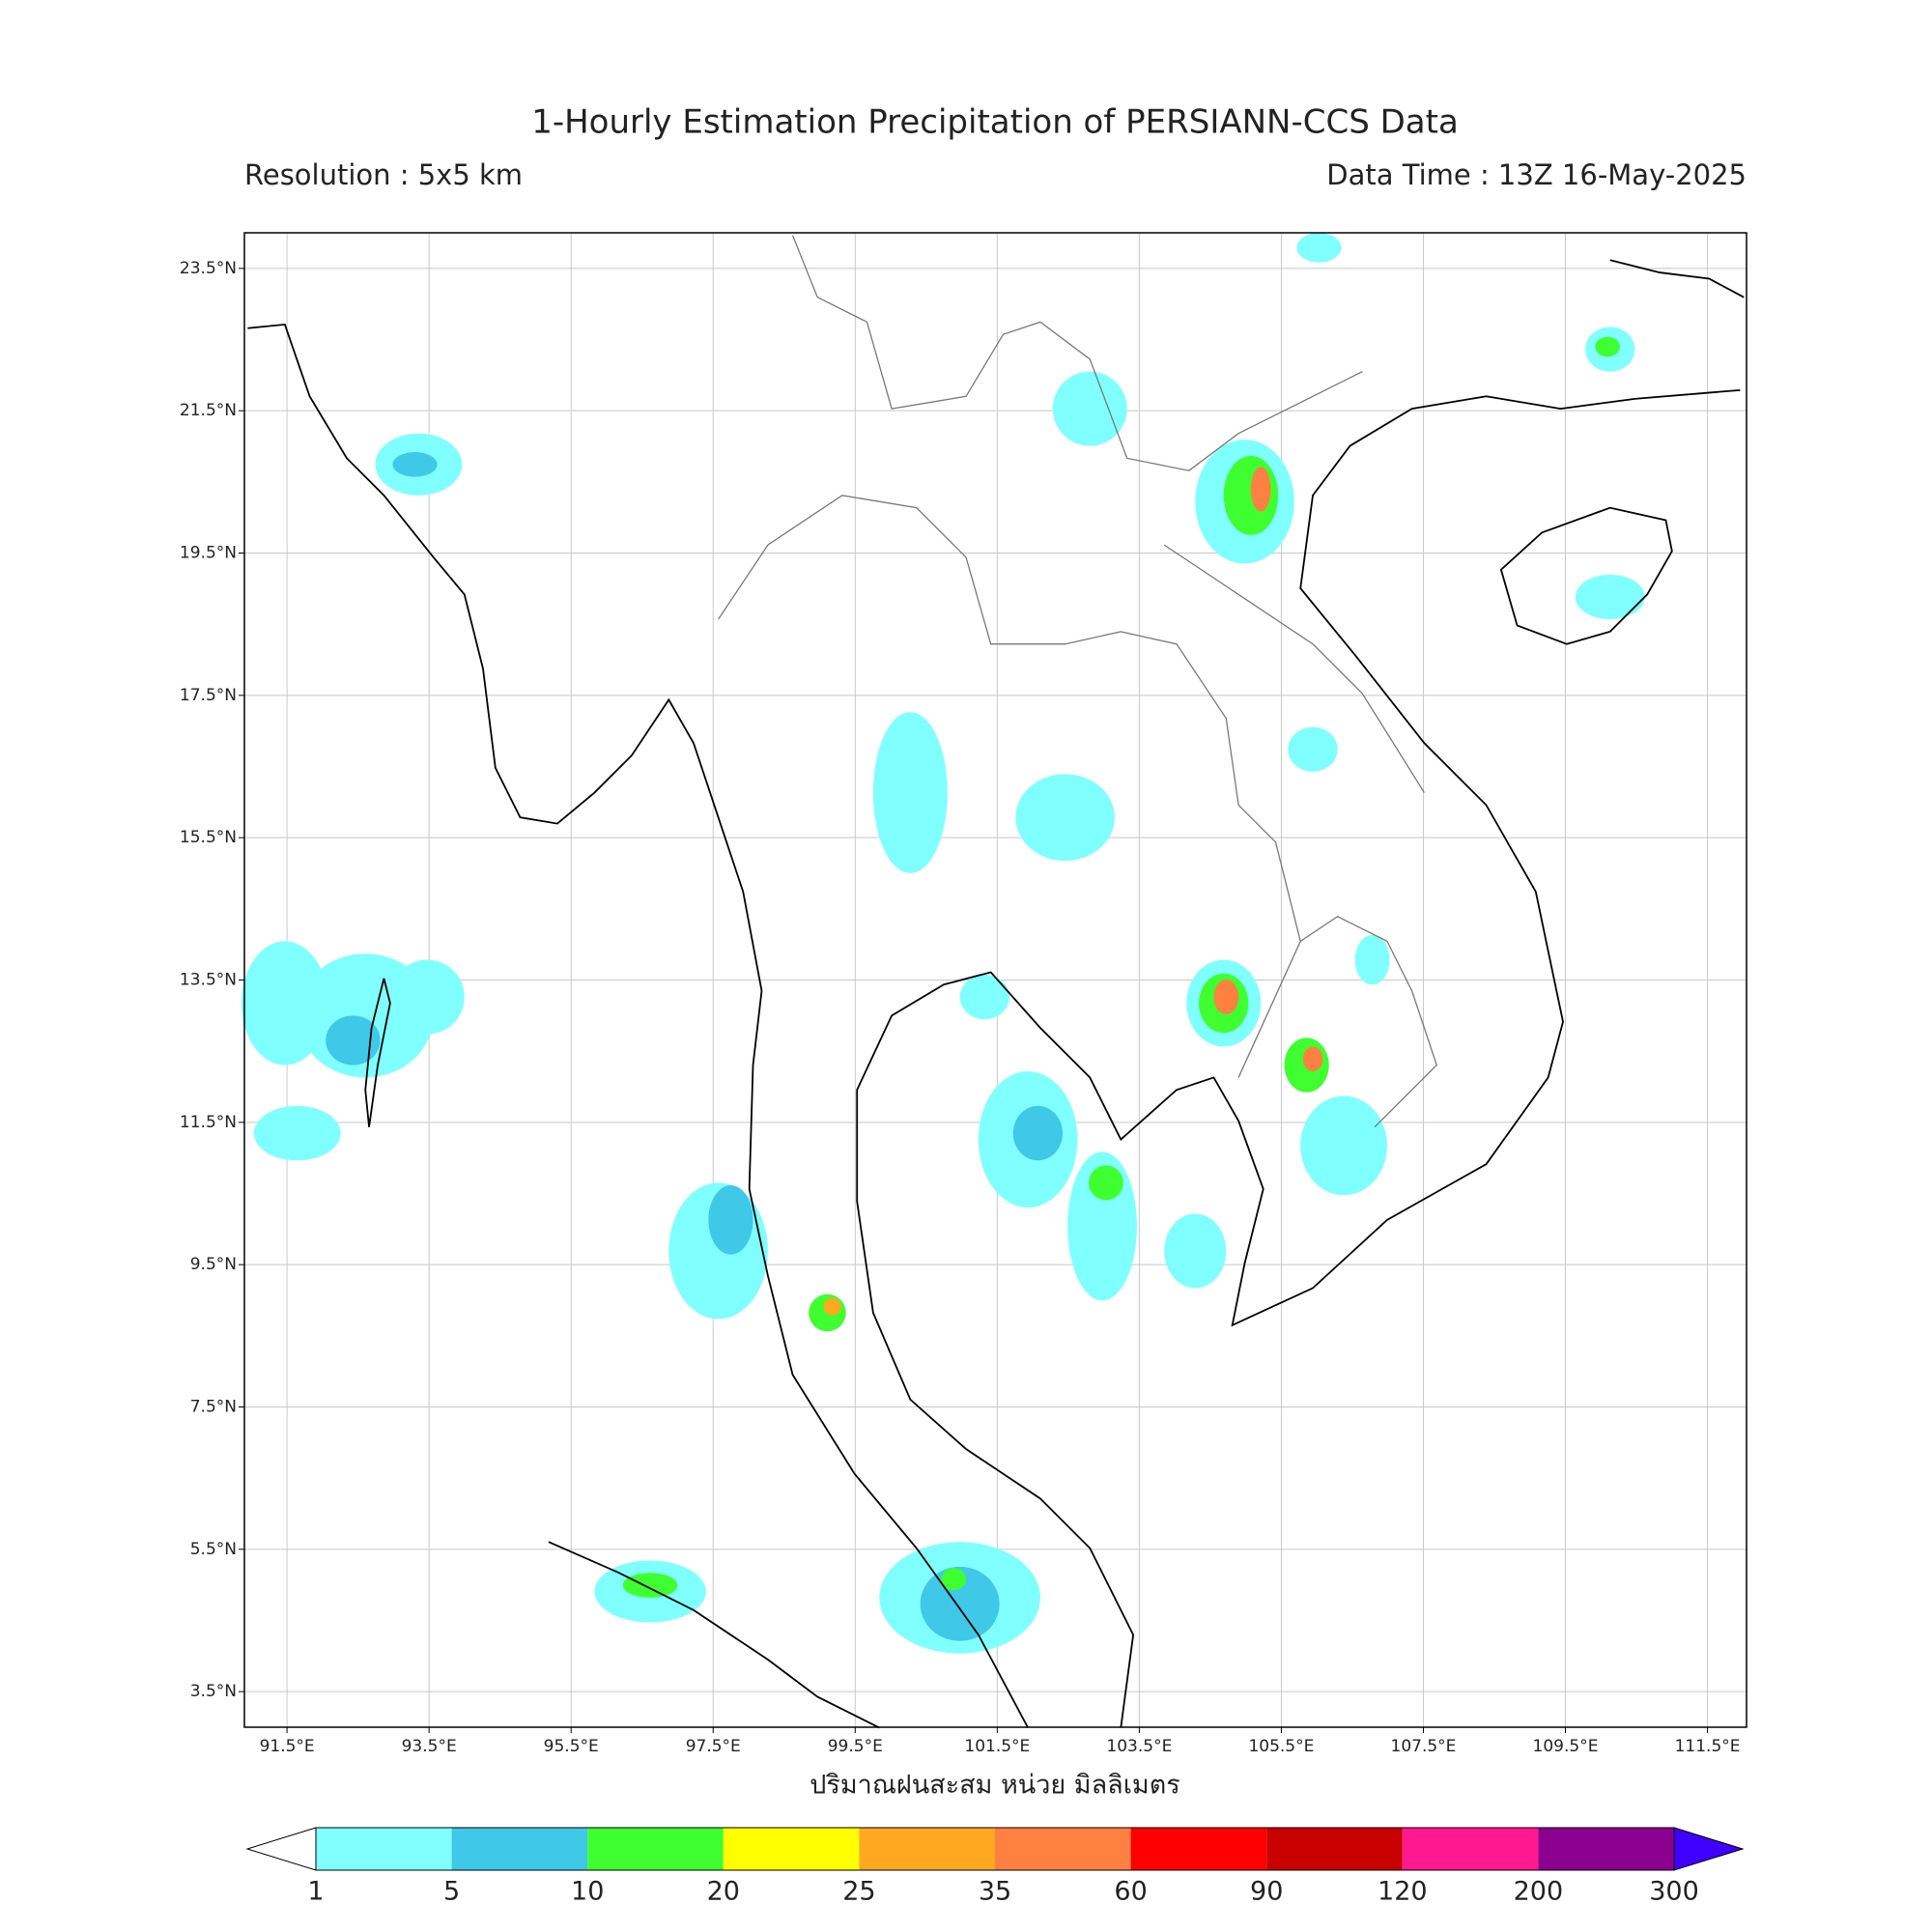  I want to click on y-tick-label: 7.5°N, so click(213, 1407).